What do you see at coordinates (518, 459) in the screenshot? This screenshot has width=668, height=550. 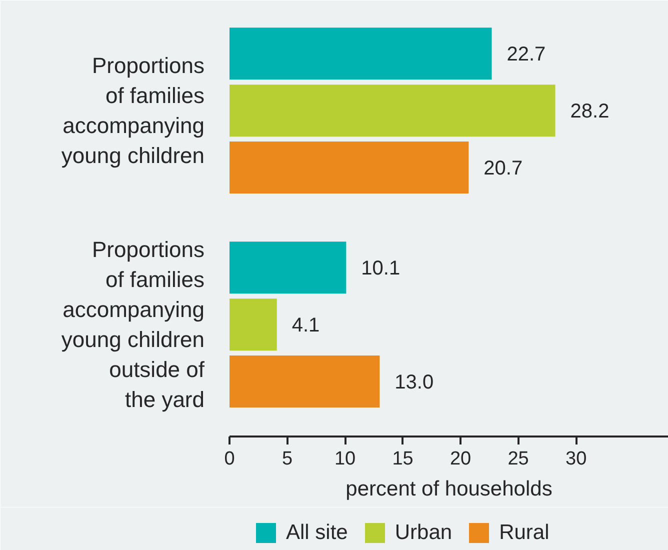 I see `x-tick-label: 25` at bounding box center [518, 459].